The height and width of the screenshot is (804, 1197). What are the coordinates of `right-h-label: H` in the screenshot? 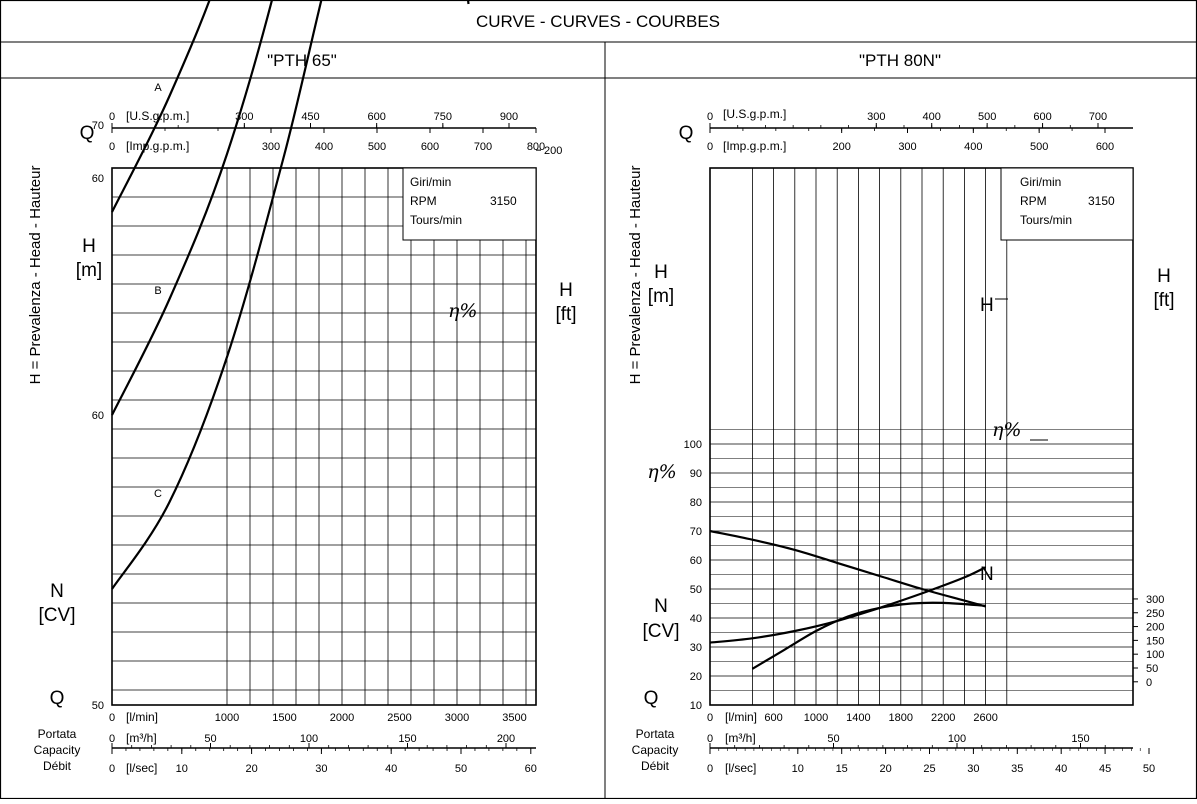 It's located at (661, 272).